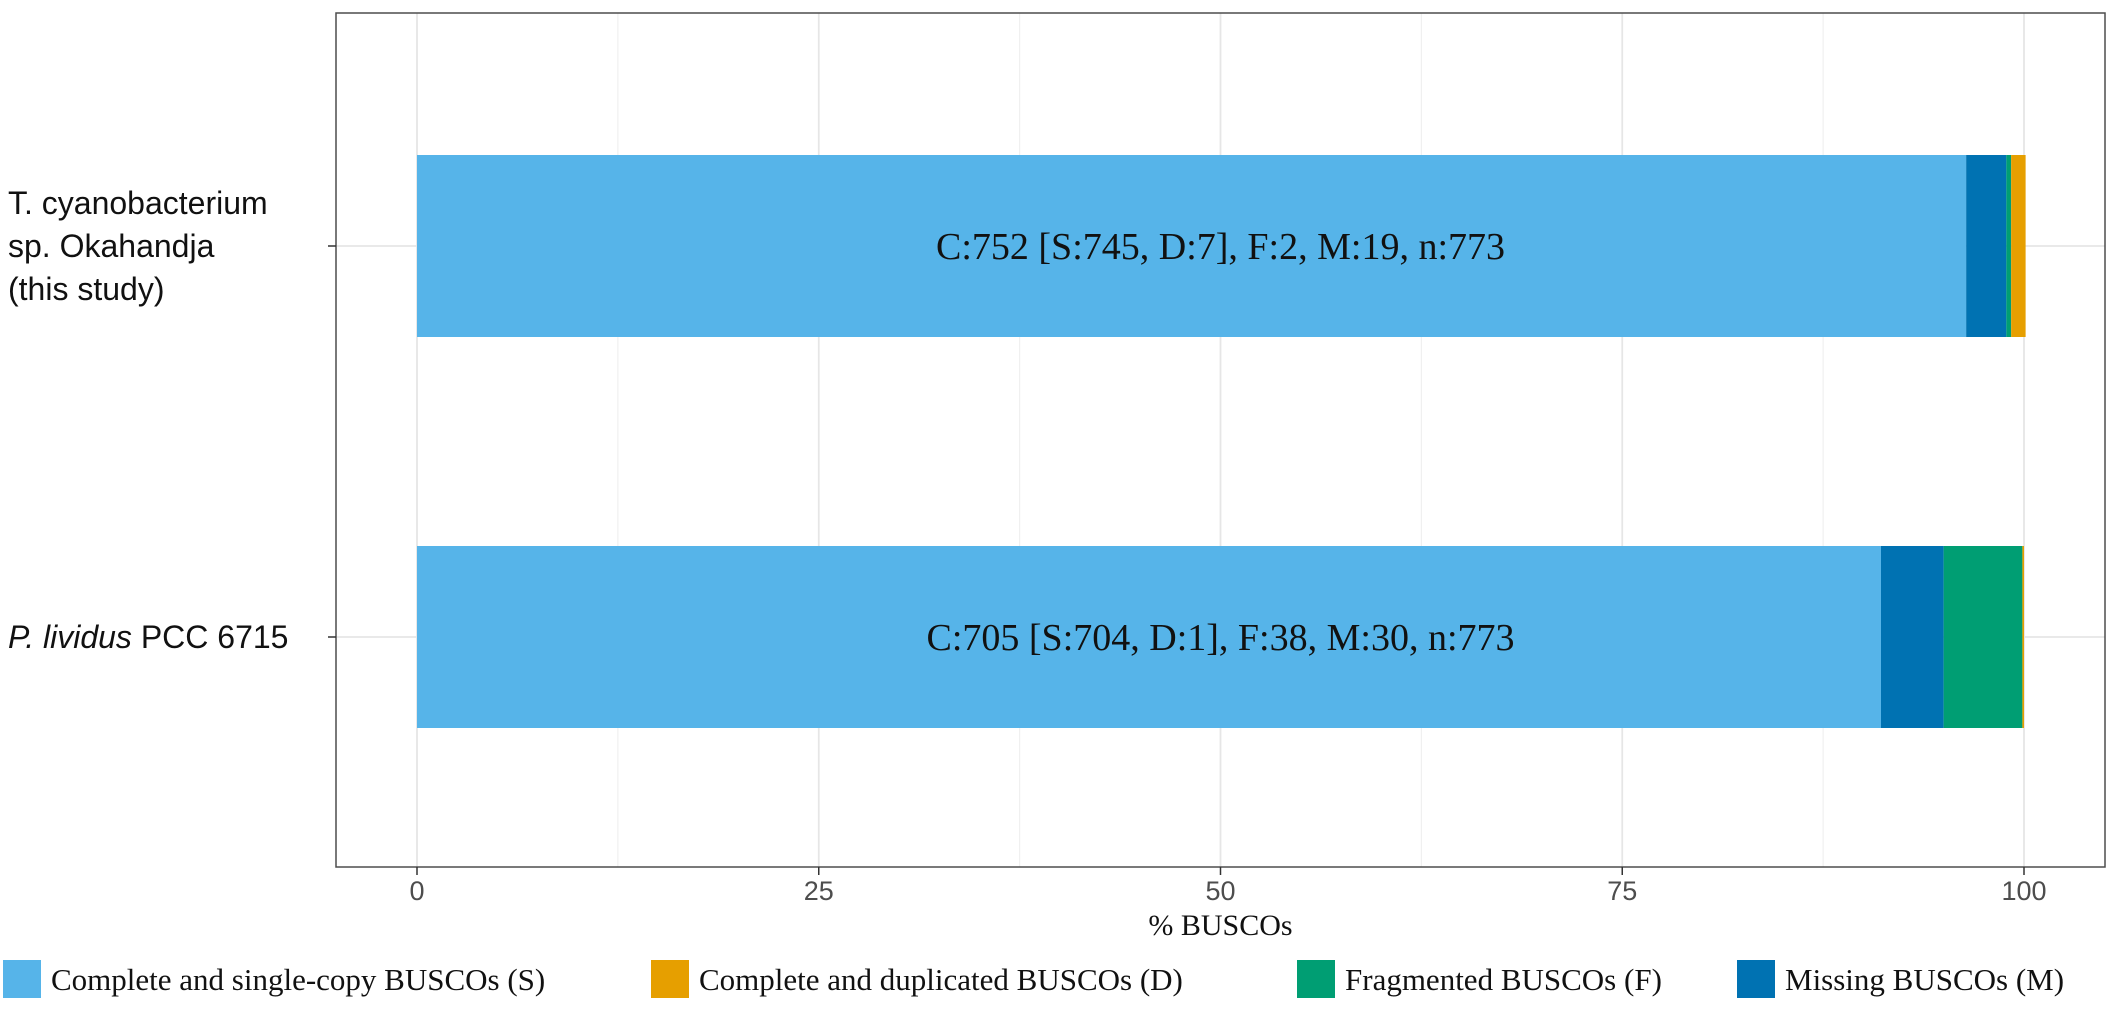 The width and height of the screenshot is (2118, 1009). Describe the element at coordinates (416, 891) in the screenshot. I see `x-tick-label: 0` at that location.